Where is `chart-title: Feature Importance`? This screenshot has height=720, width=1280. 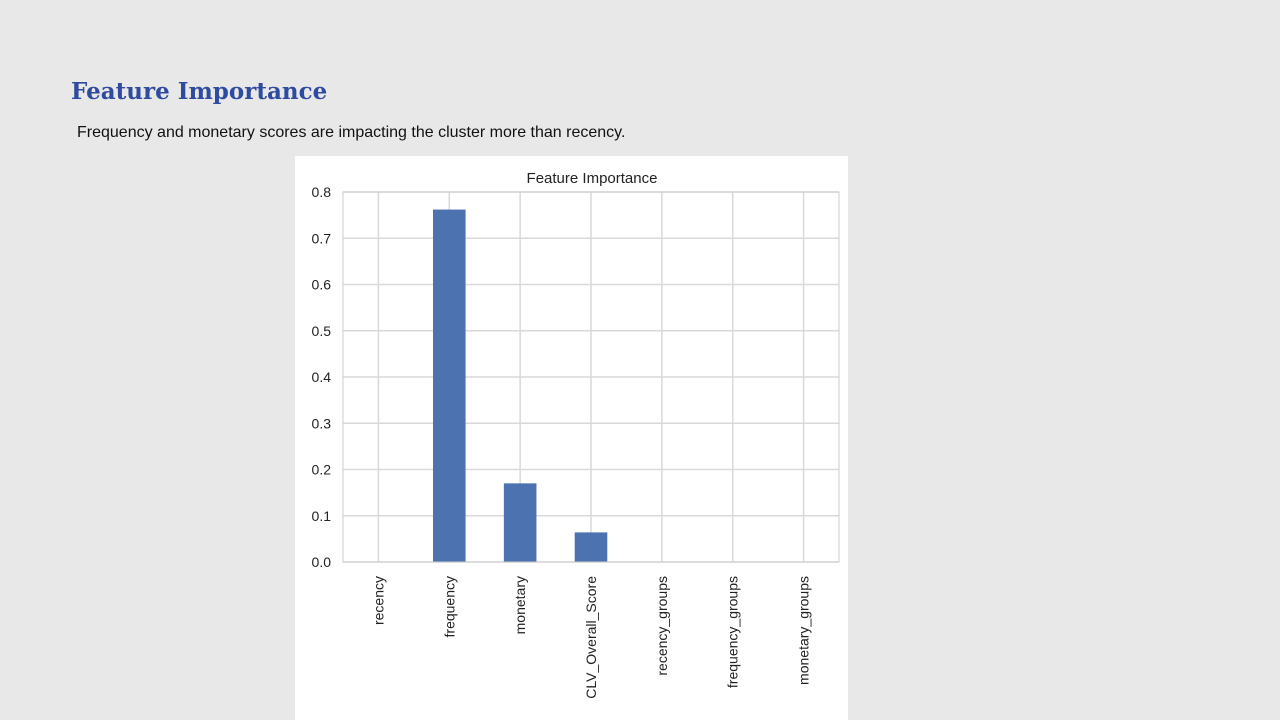
chart-title: Feature Importance is located at coordinates (592, 178).